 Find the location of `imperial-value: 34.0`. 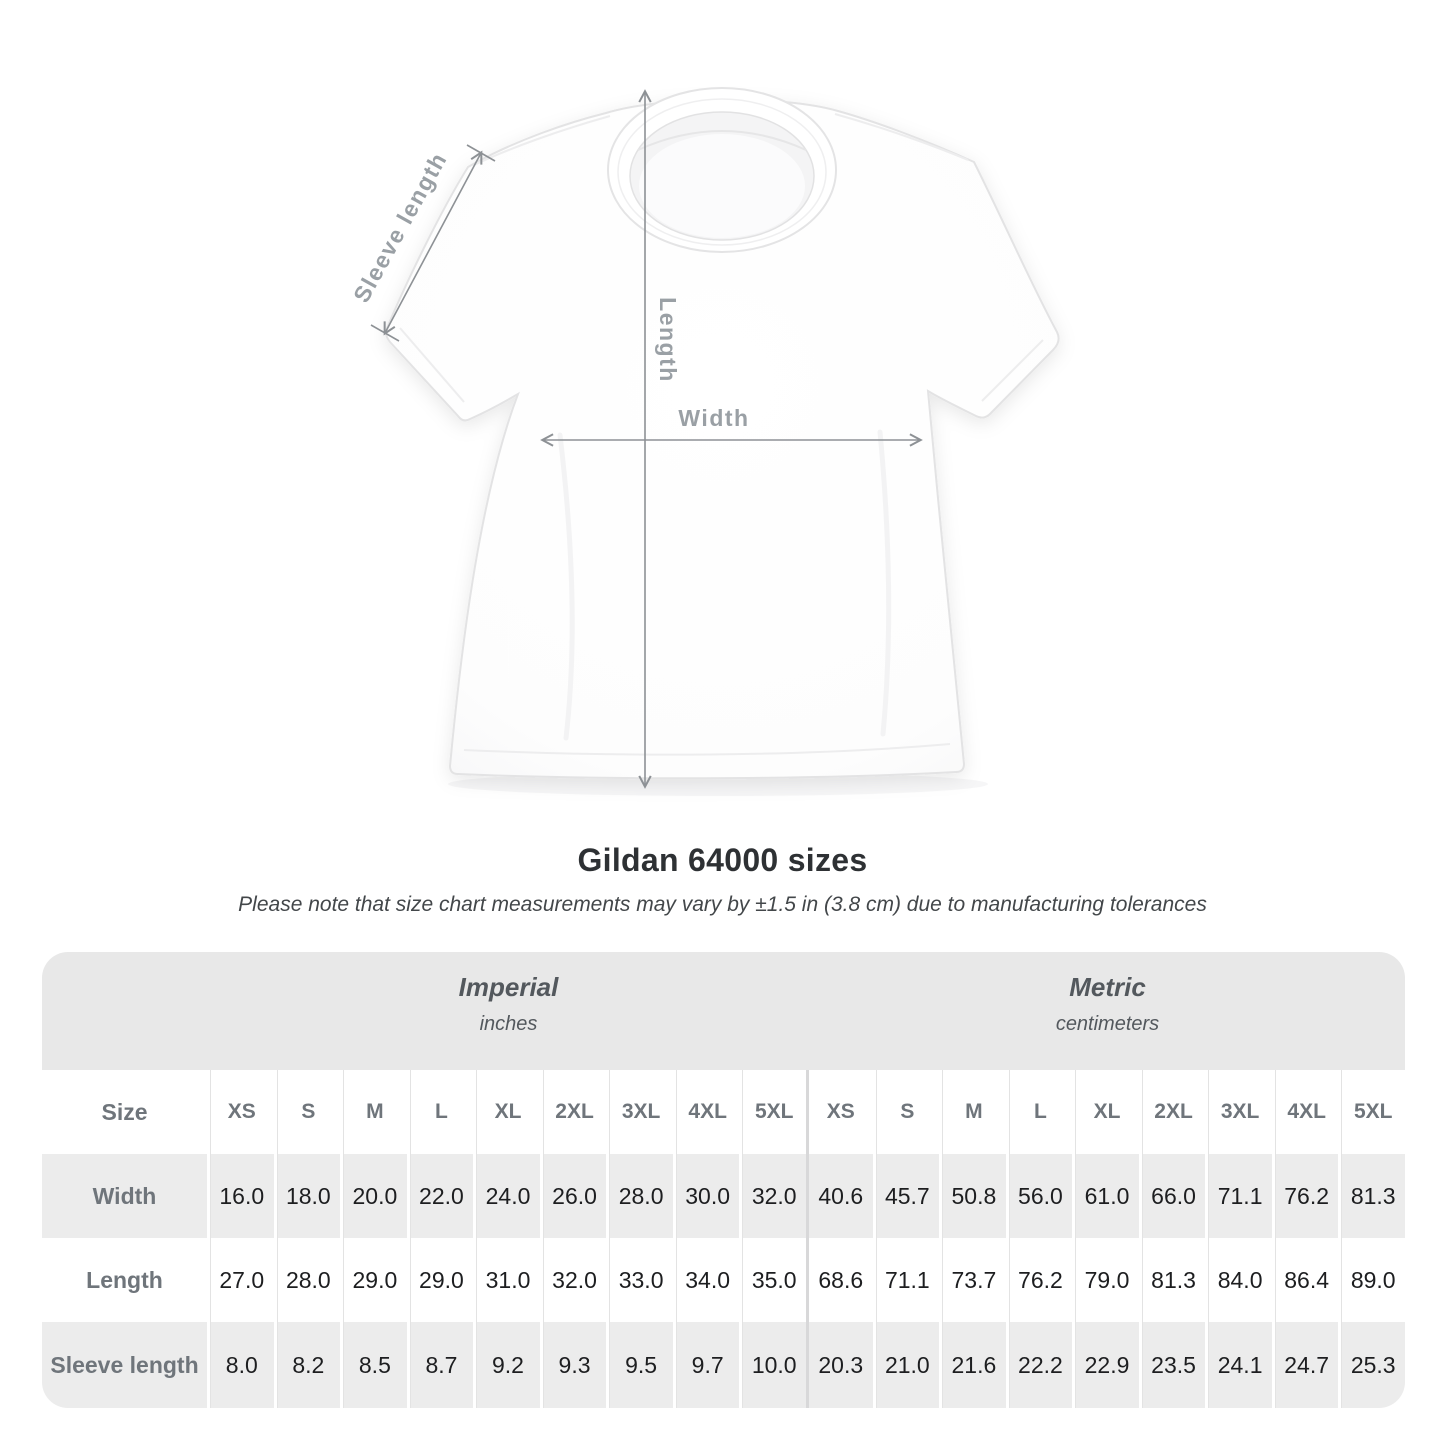

imperial-value: 34.0 is located at coordinates (706, 1280).